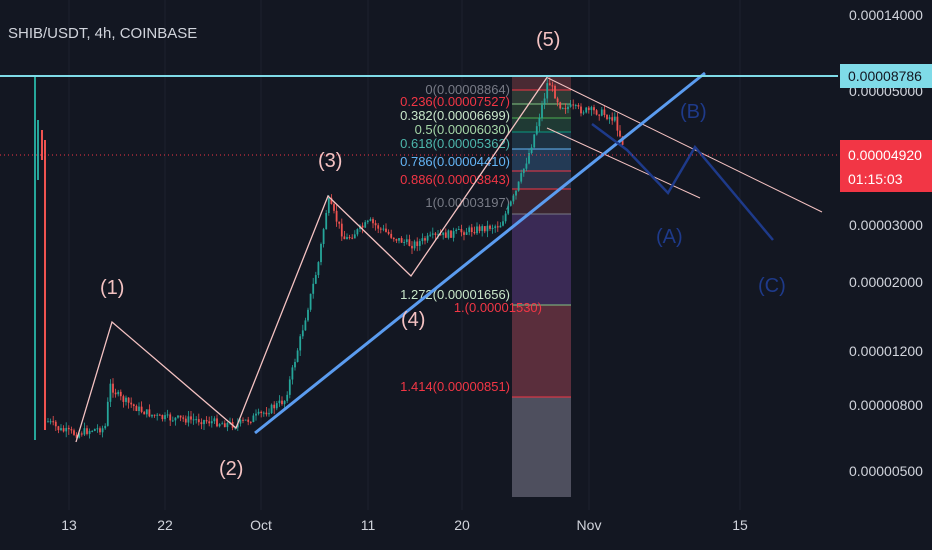  Describe the element at coordinates (740, 525) in the screenshot. I see `x-tick-label: 15` at that location.